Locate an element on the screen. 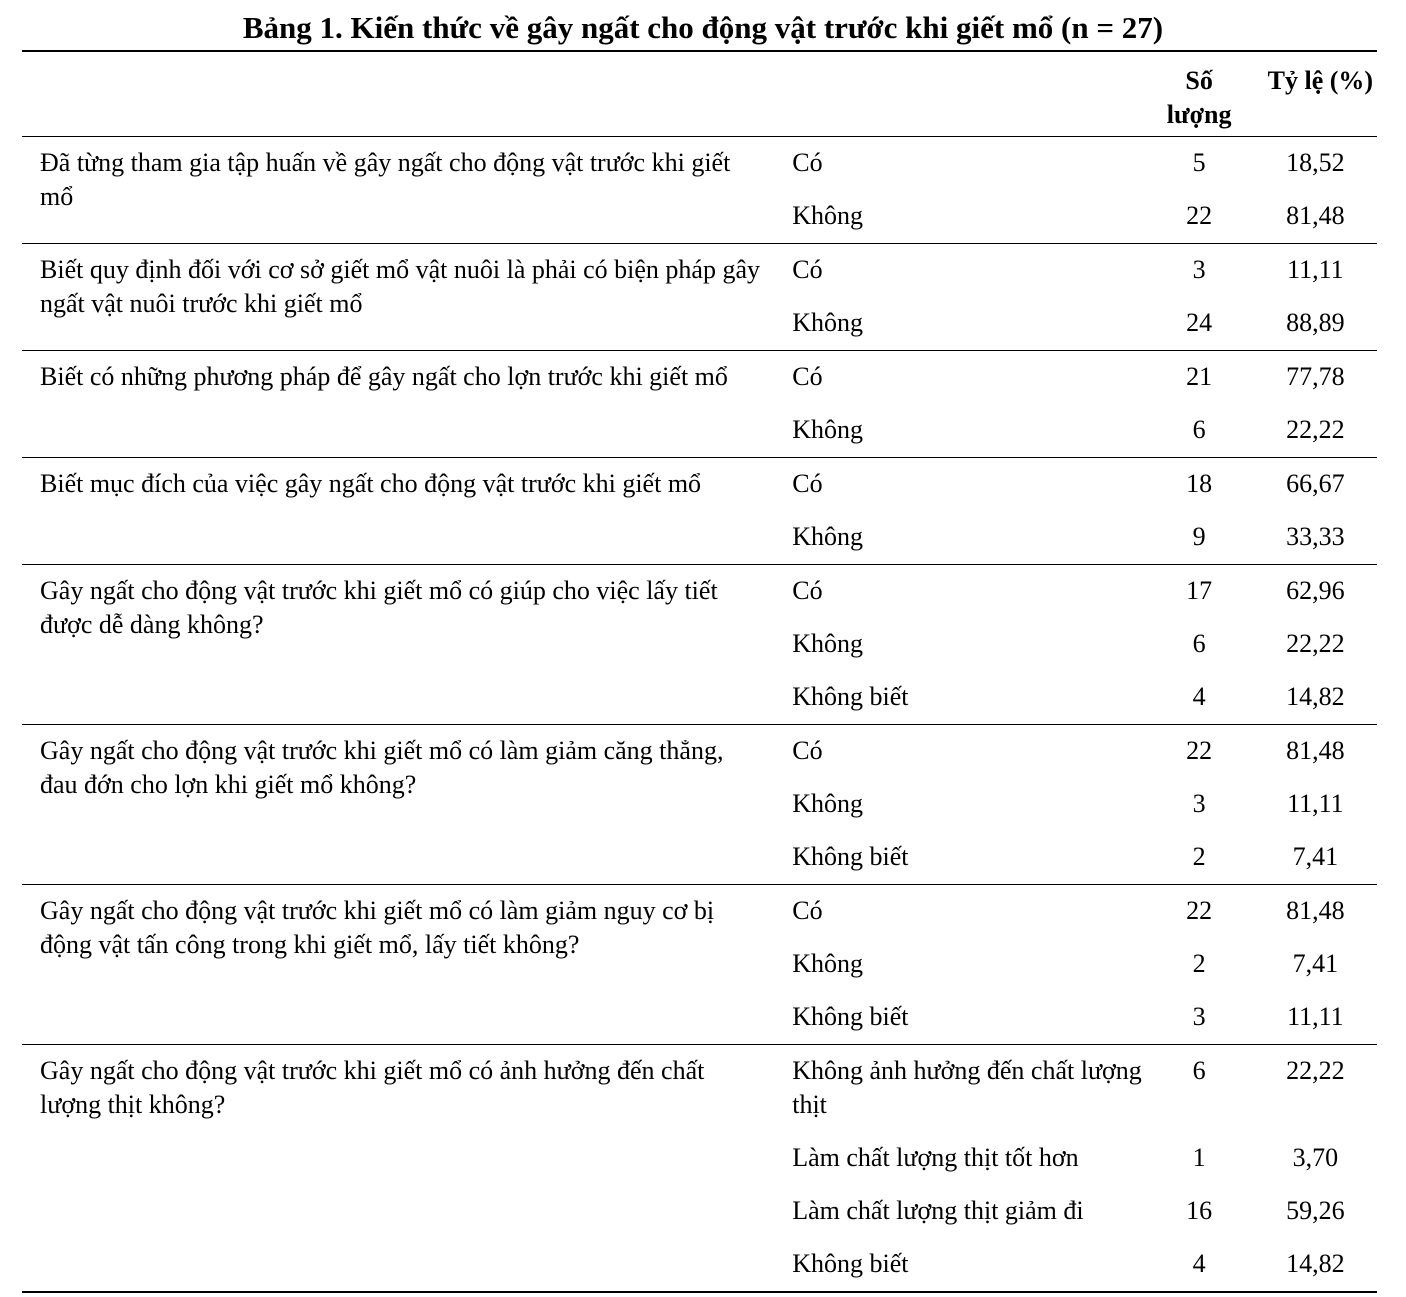  table-row: Không 2 7,41 is located at coordinates (699, 964).